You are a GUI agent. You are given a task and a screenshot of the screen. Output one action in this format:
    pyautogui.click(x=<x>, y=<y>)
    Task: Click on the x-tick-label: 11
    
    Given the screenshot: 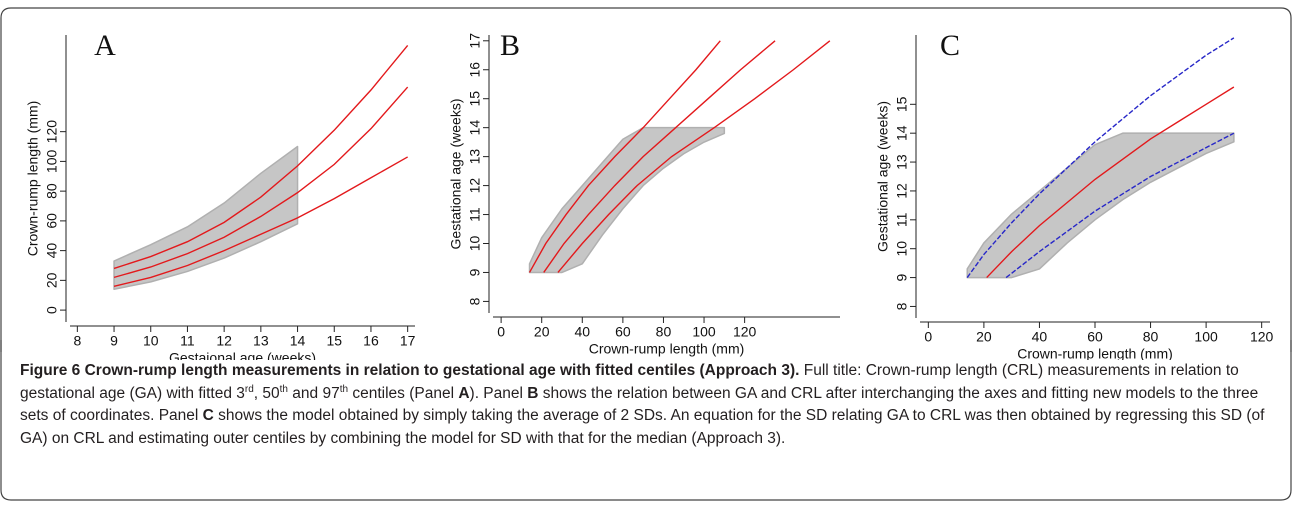 What is the action you would take?
    pyautogui.click(x=187, y=341)
    